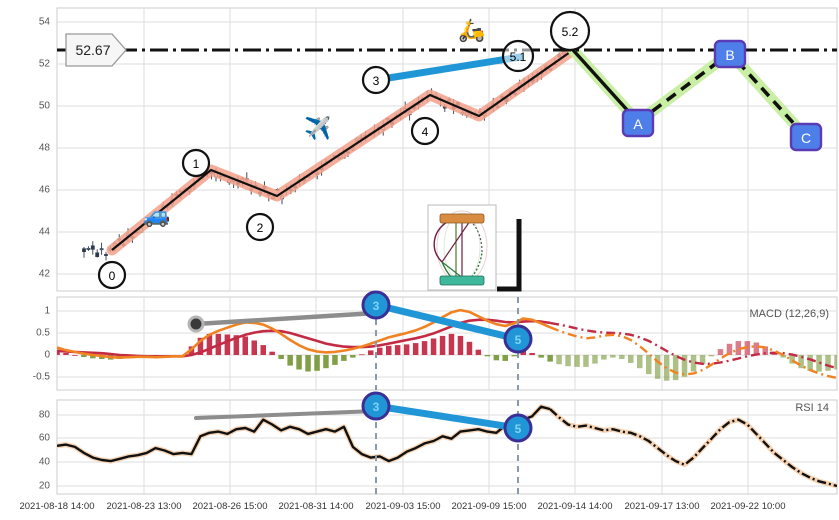 The width and height of the screenshot is (839, 520). What do you see at coordinates (47, 355) in the screenshot?
I see `macd-ytick-0: 0` at bounding box center [47, 355].